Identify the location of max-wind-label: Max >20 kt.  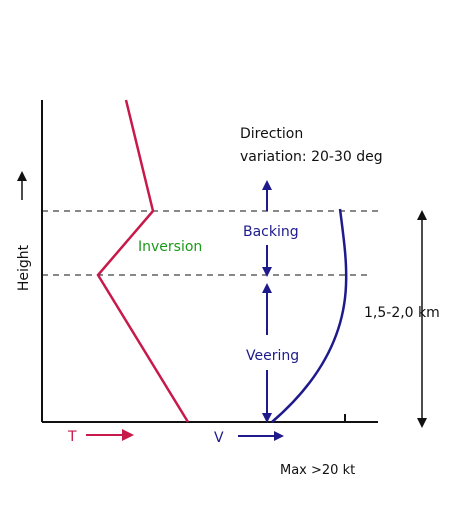
(317, 470).